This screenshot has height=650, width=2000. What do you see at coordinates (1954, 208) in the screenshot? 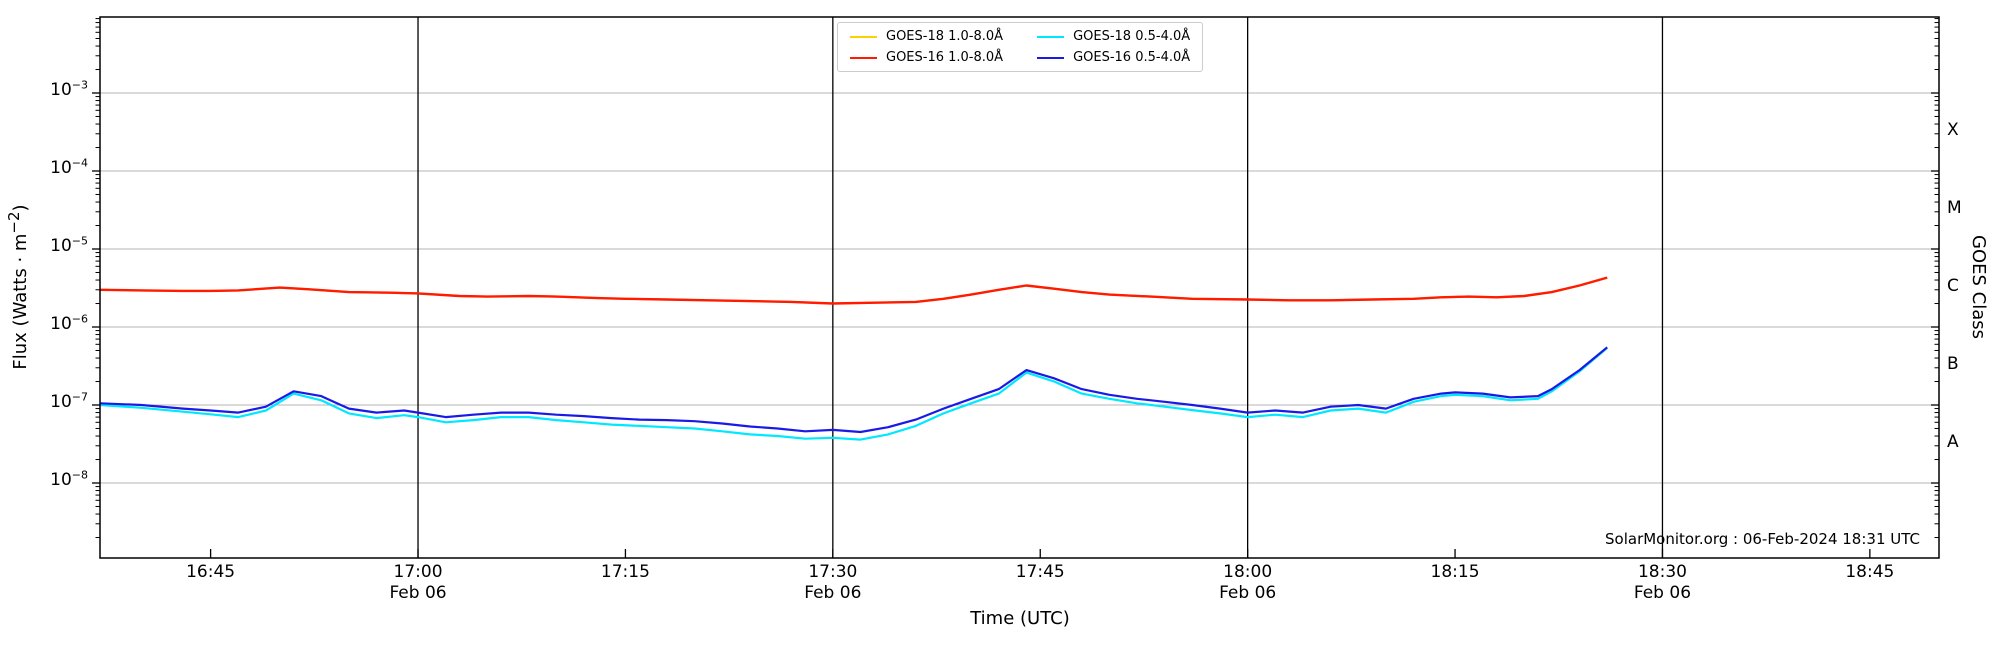
I see `goes-class-label-m: M` at bounding box center [1954, 208].